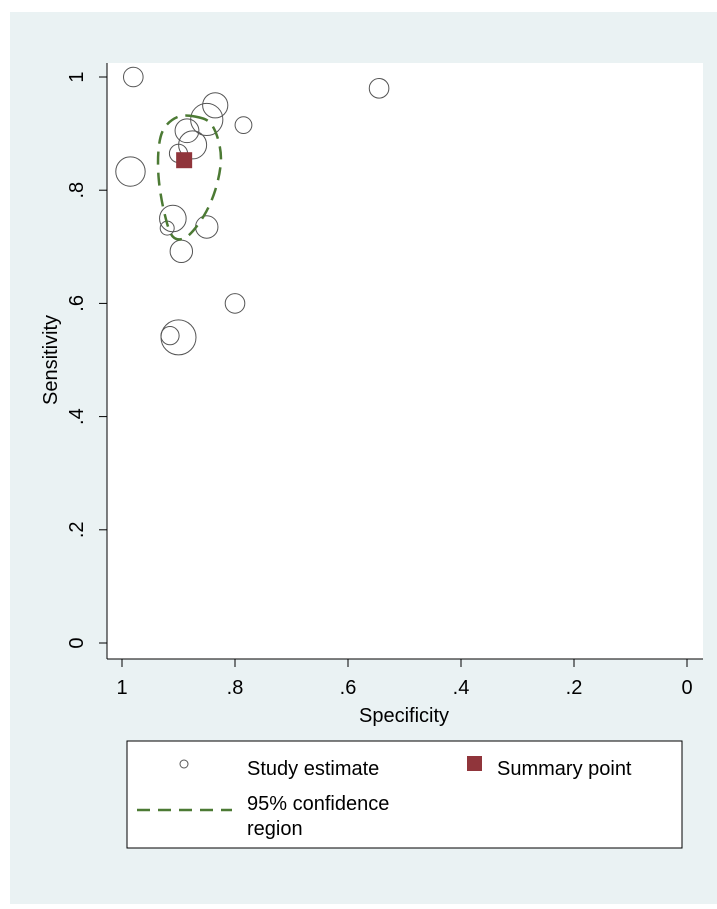 The width and height of the screenshot is (717, 909). What do you see at coordinates (86, 360) in the screenshot?
I see `y-axis-ticks: 0 .2 .4 .6 .8 1` at bounding box center [86, 360].